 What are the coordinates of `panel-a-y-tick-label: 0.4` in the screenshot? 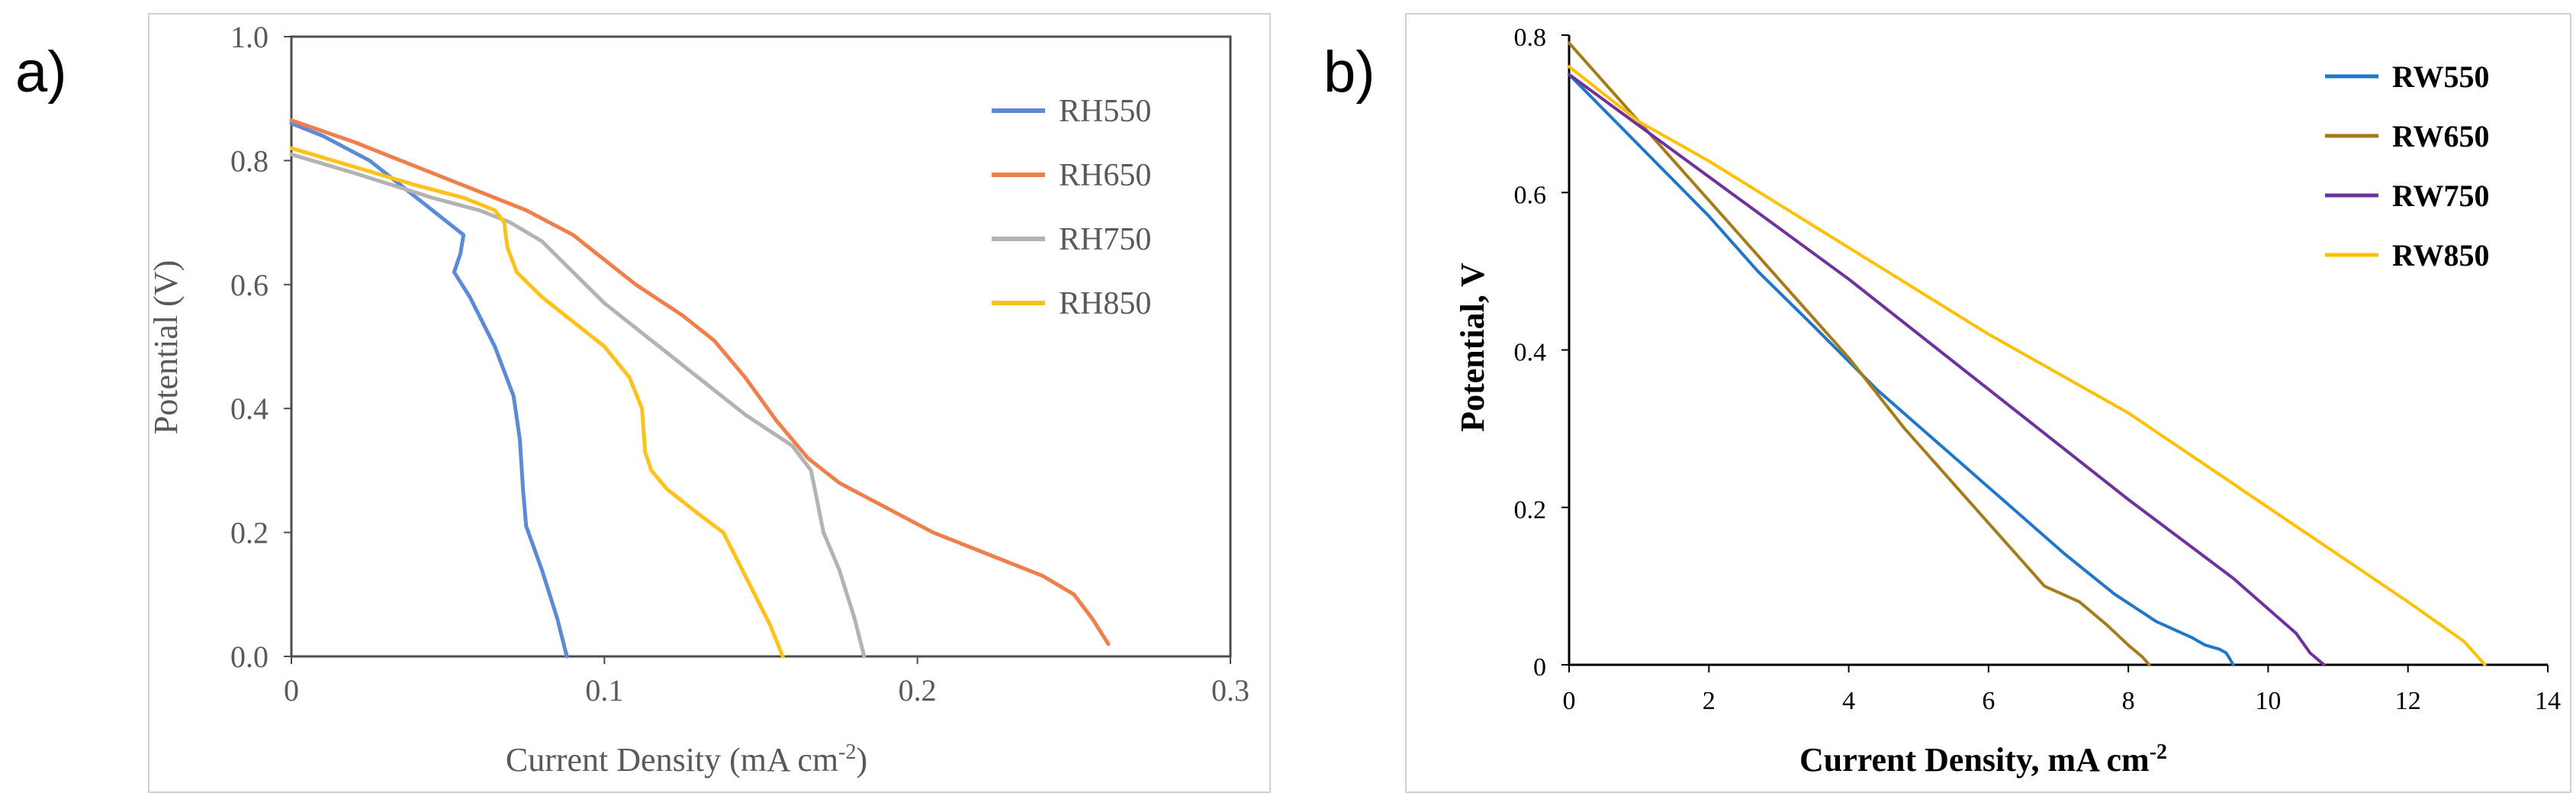 It's located at (250, 409).